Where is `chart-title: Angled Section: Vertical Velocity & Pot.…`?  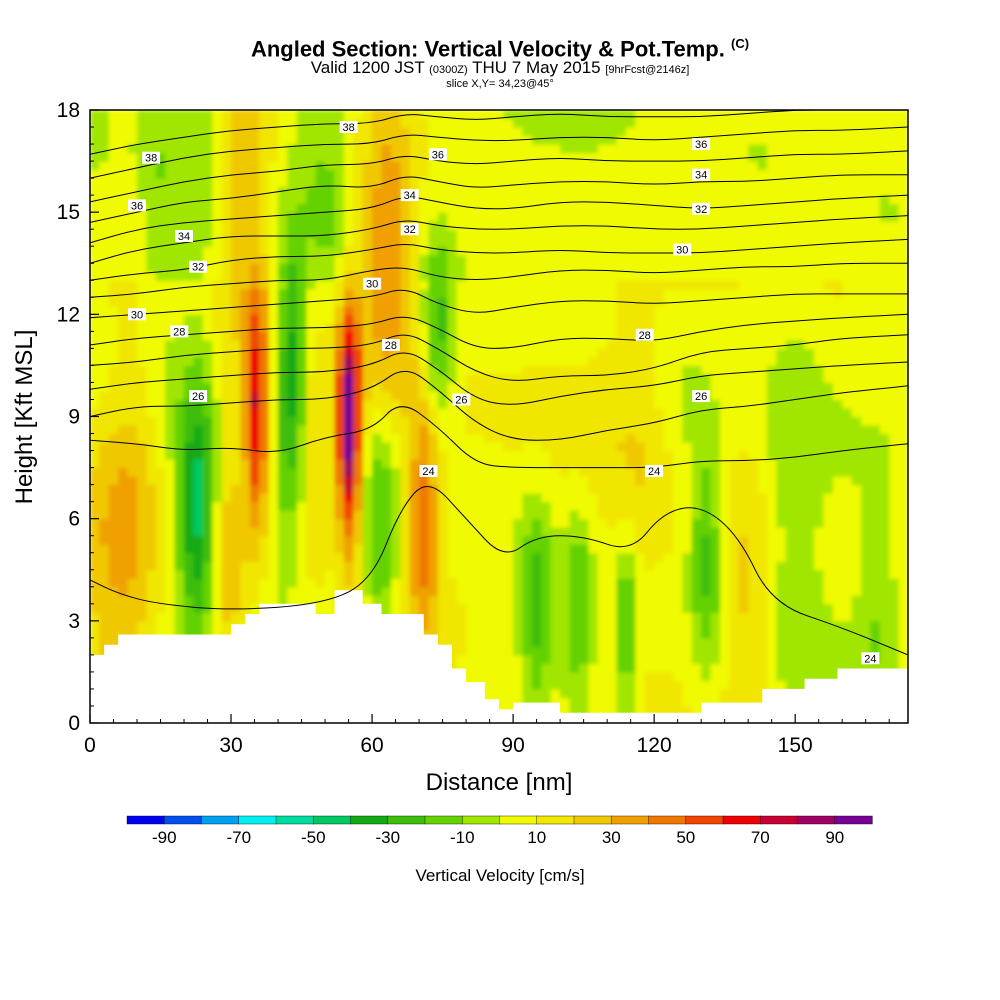
chart-title: Angled Section: Vertical Velocity & Pot.… is located at coordinates (500, 49).